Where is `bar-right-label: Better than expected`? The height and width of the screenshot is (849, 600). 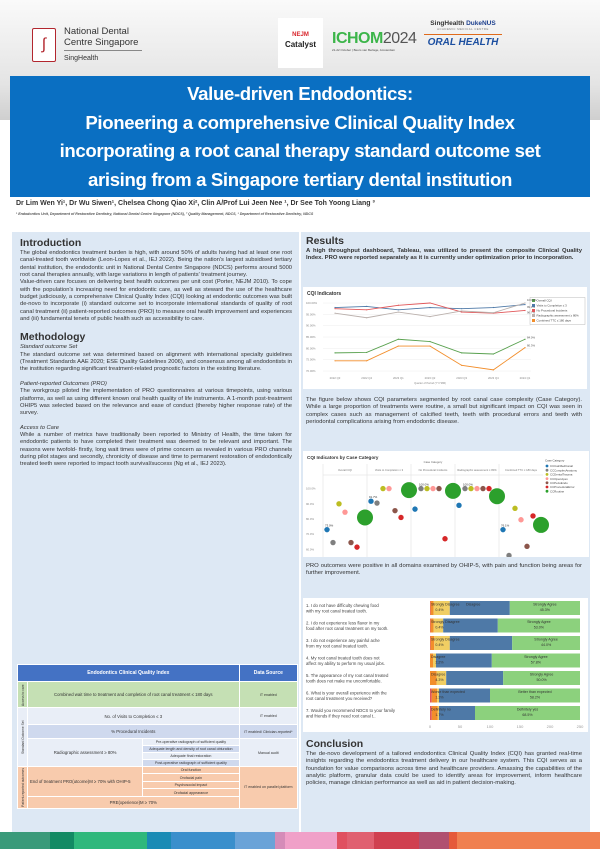 bar-right-label: Better than expected is located at coordinates (534, 692).